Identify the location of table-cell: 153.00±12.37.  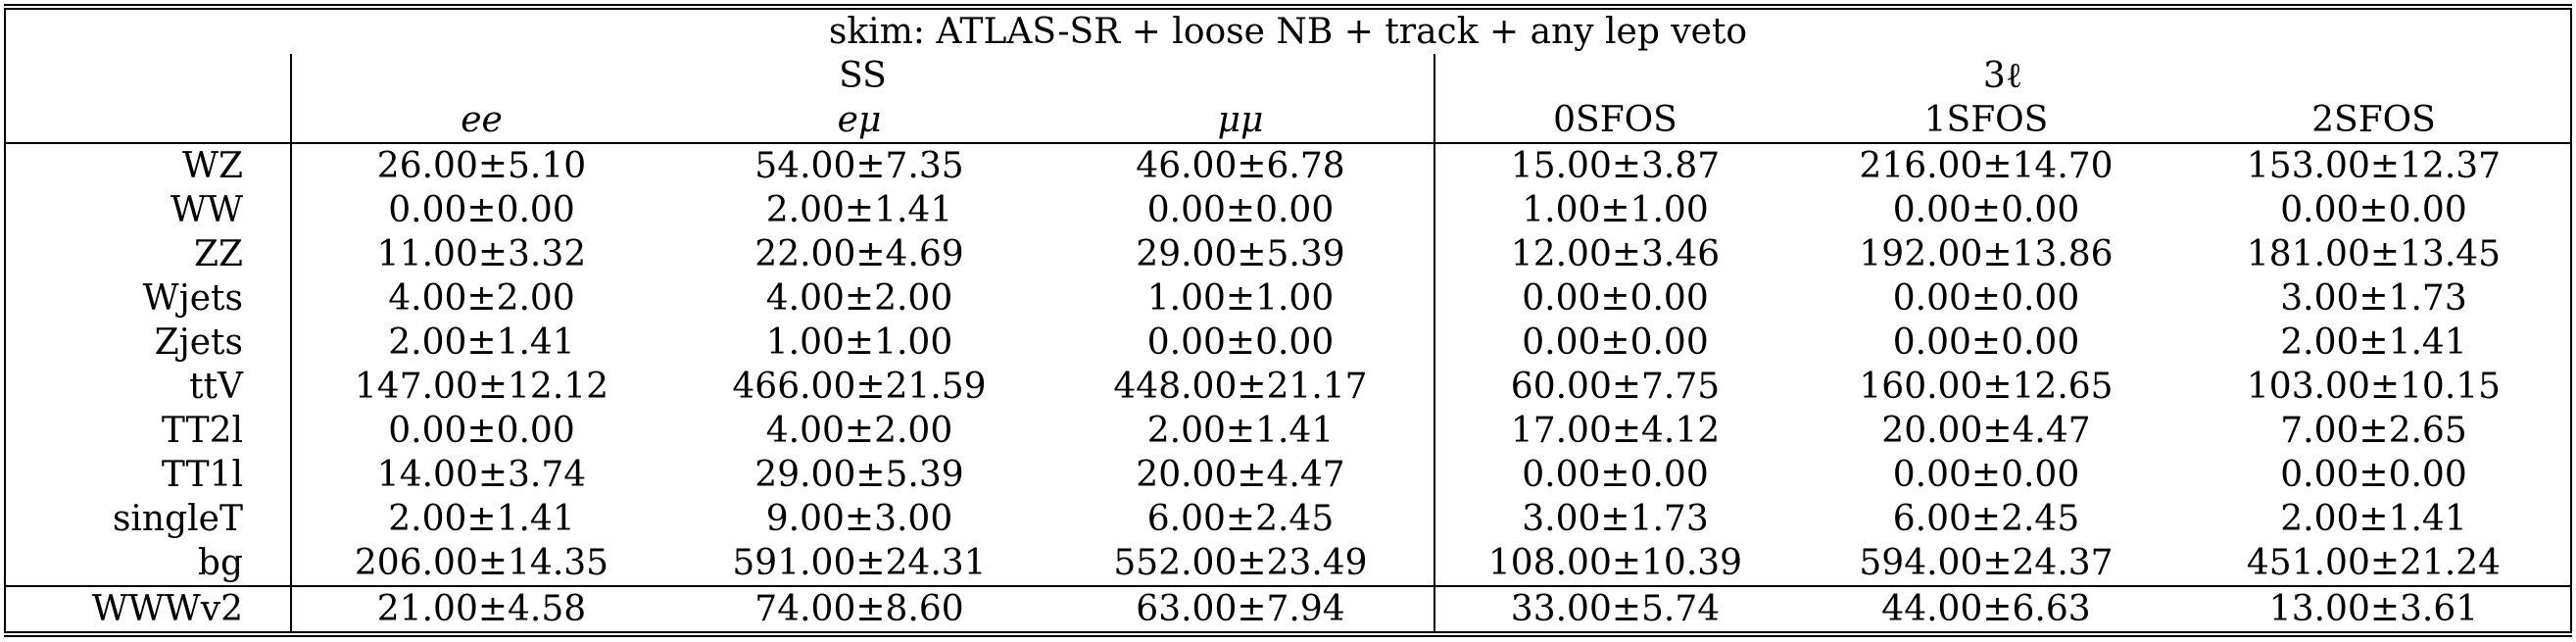
(2374, 165).